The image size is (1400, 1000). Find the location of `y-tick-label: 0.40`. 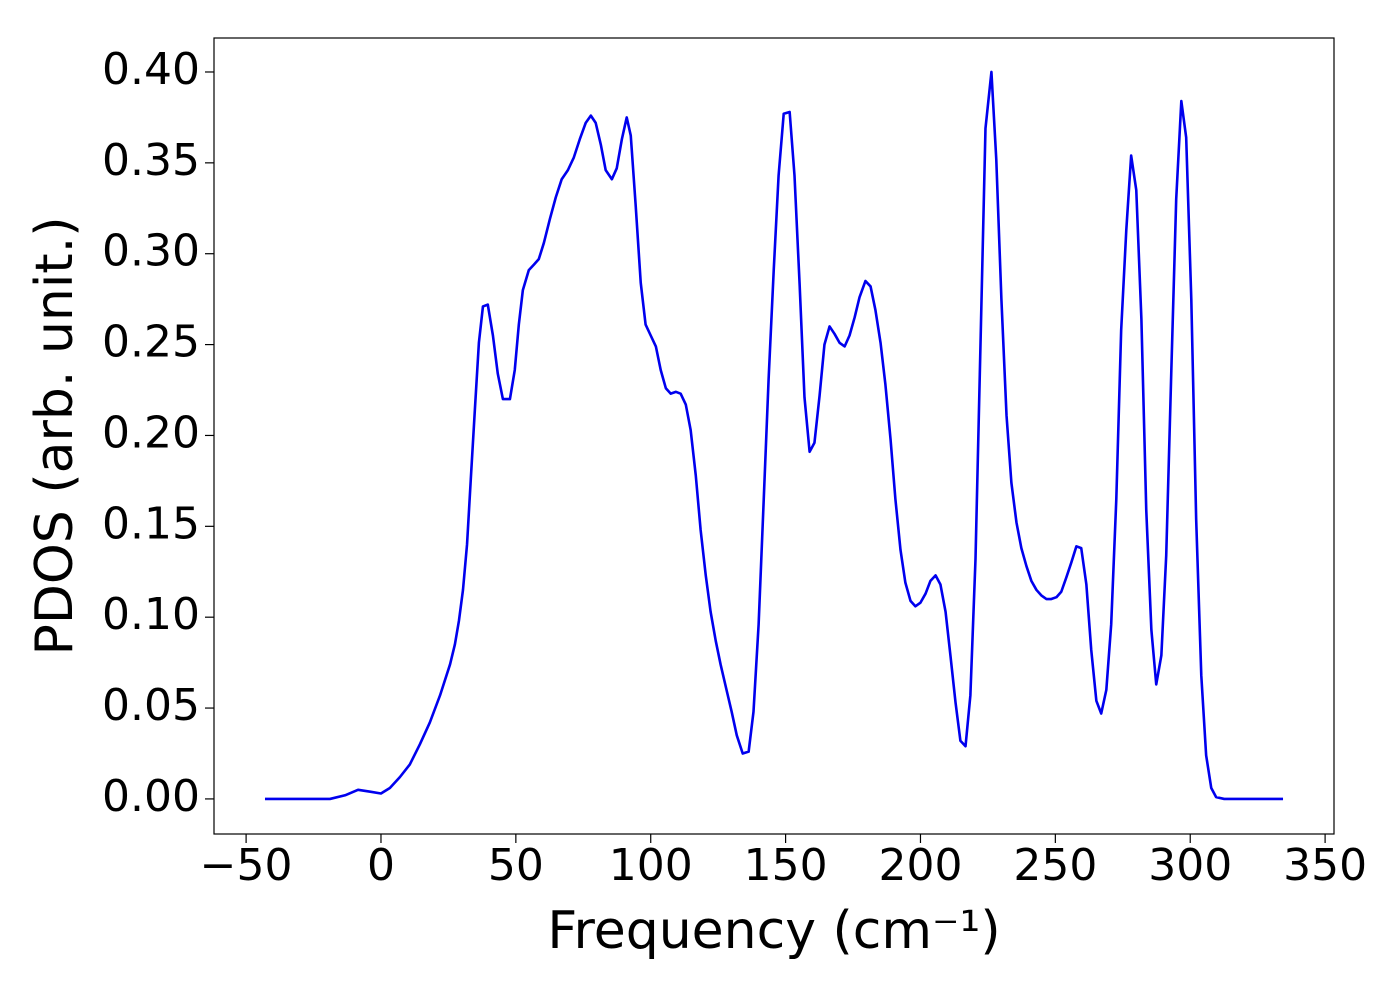

y-tick-label: 0.40 is located at coordinates (151, 69).